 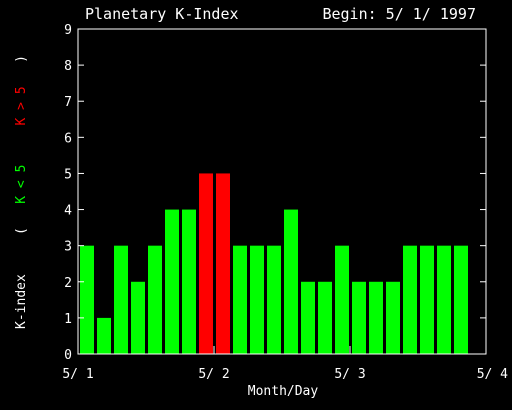 I want to click on y-tick-label-8: 8, so click(x=68, y=66).